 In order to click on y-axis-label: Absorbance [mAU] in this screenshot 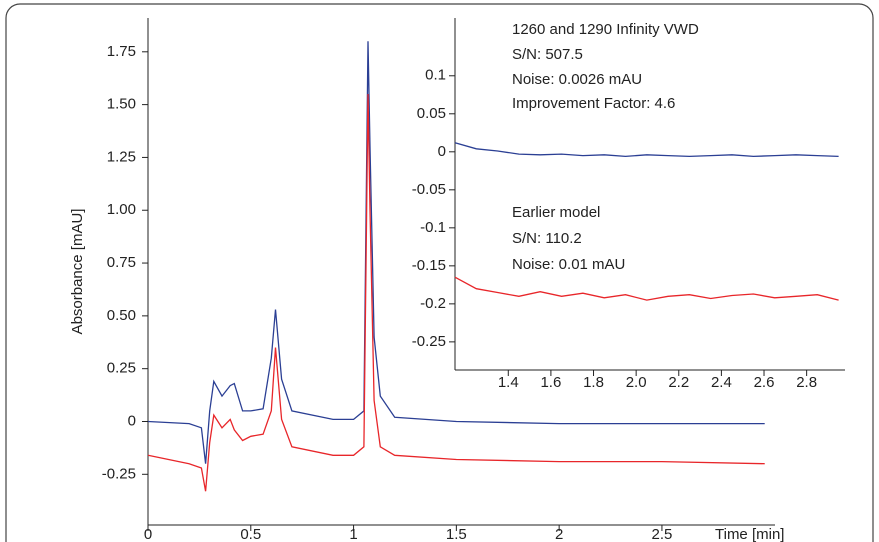, I will do `click(77, 272)`.